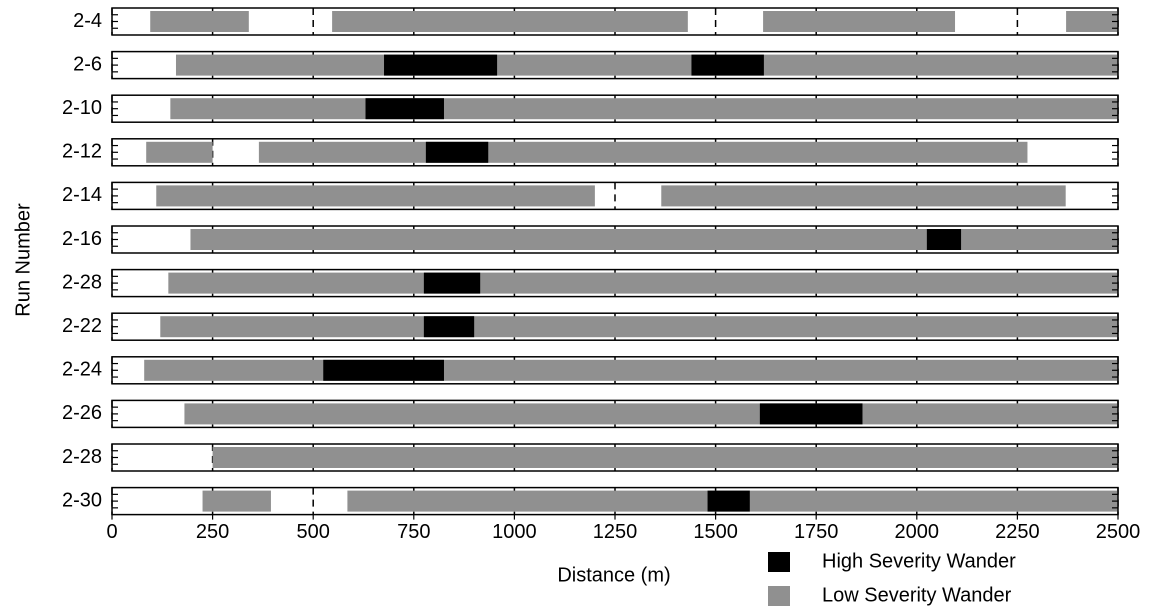 This screenshot has height=613, width=1159. Describe the element at coordinates (313, 532) in the screenshot. I see `x-tick-label: 500` at that location.